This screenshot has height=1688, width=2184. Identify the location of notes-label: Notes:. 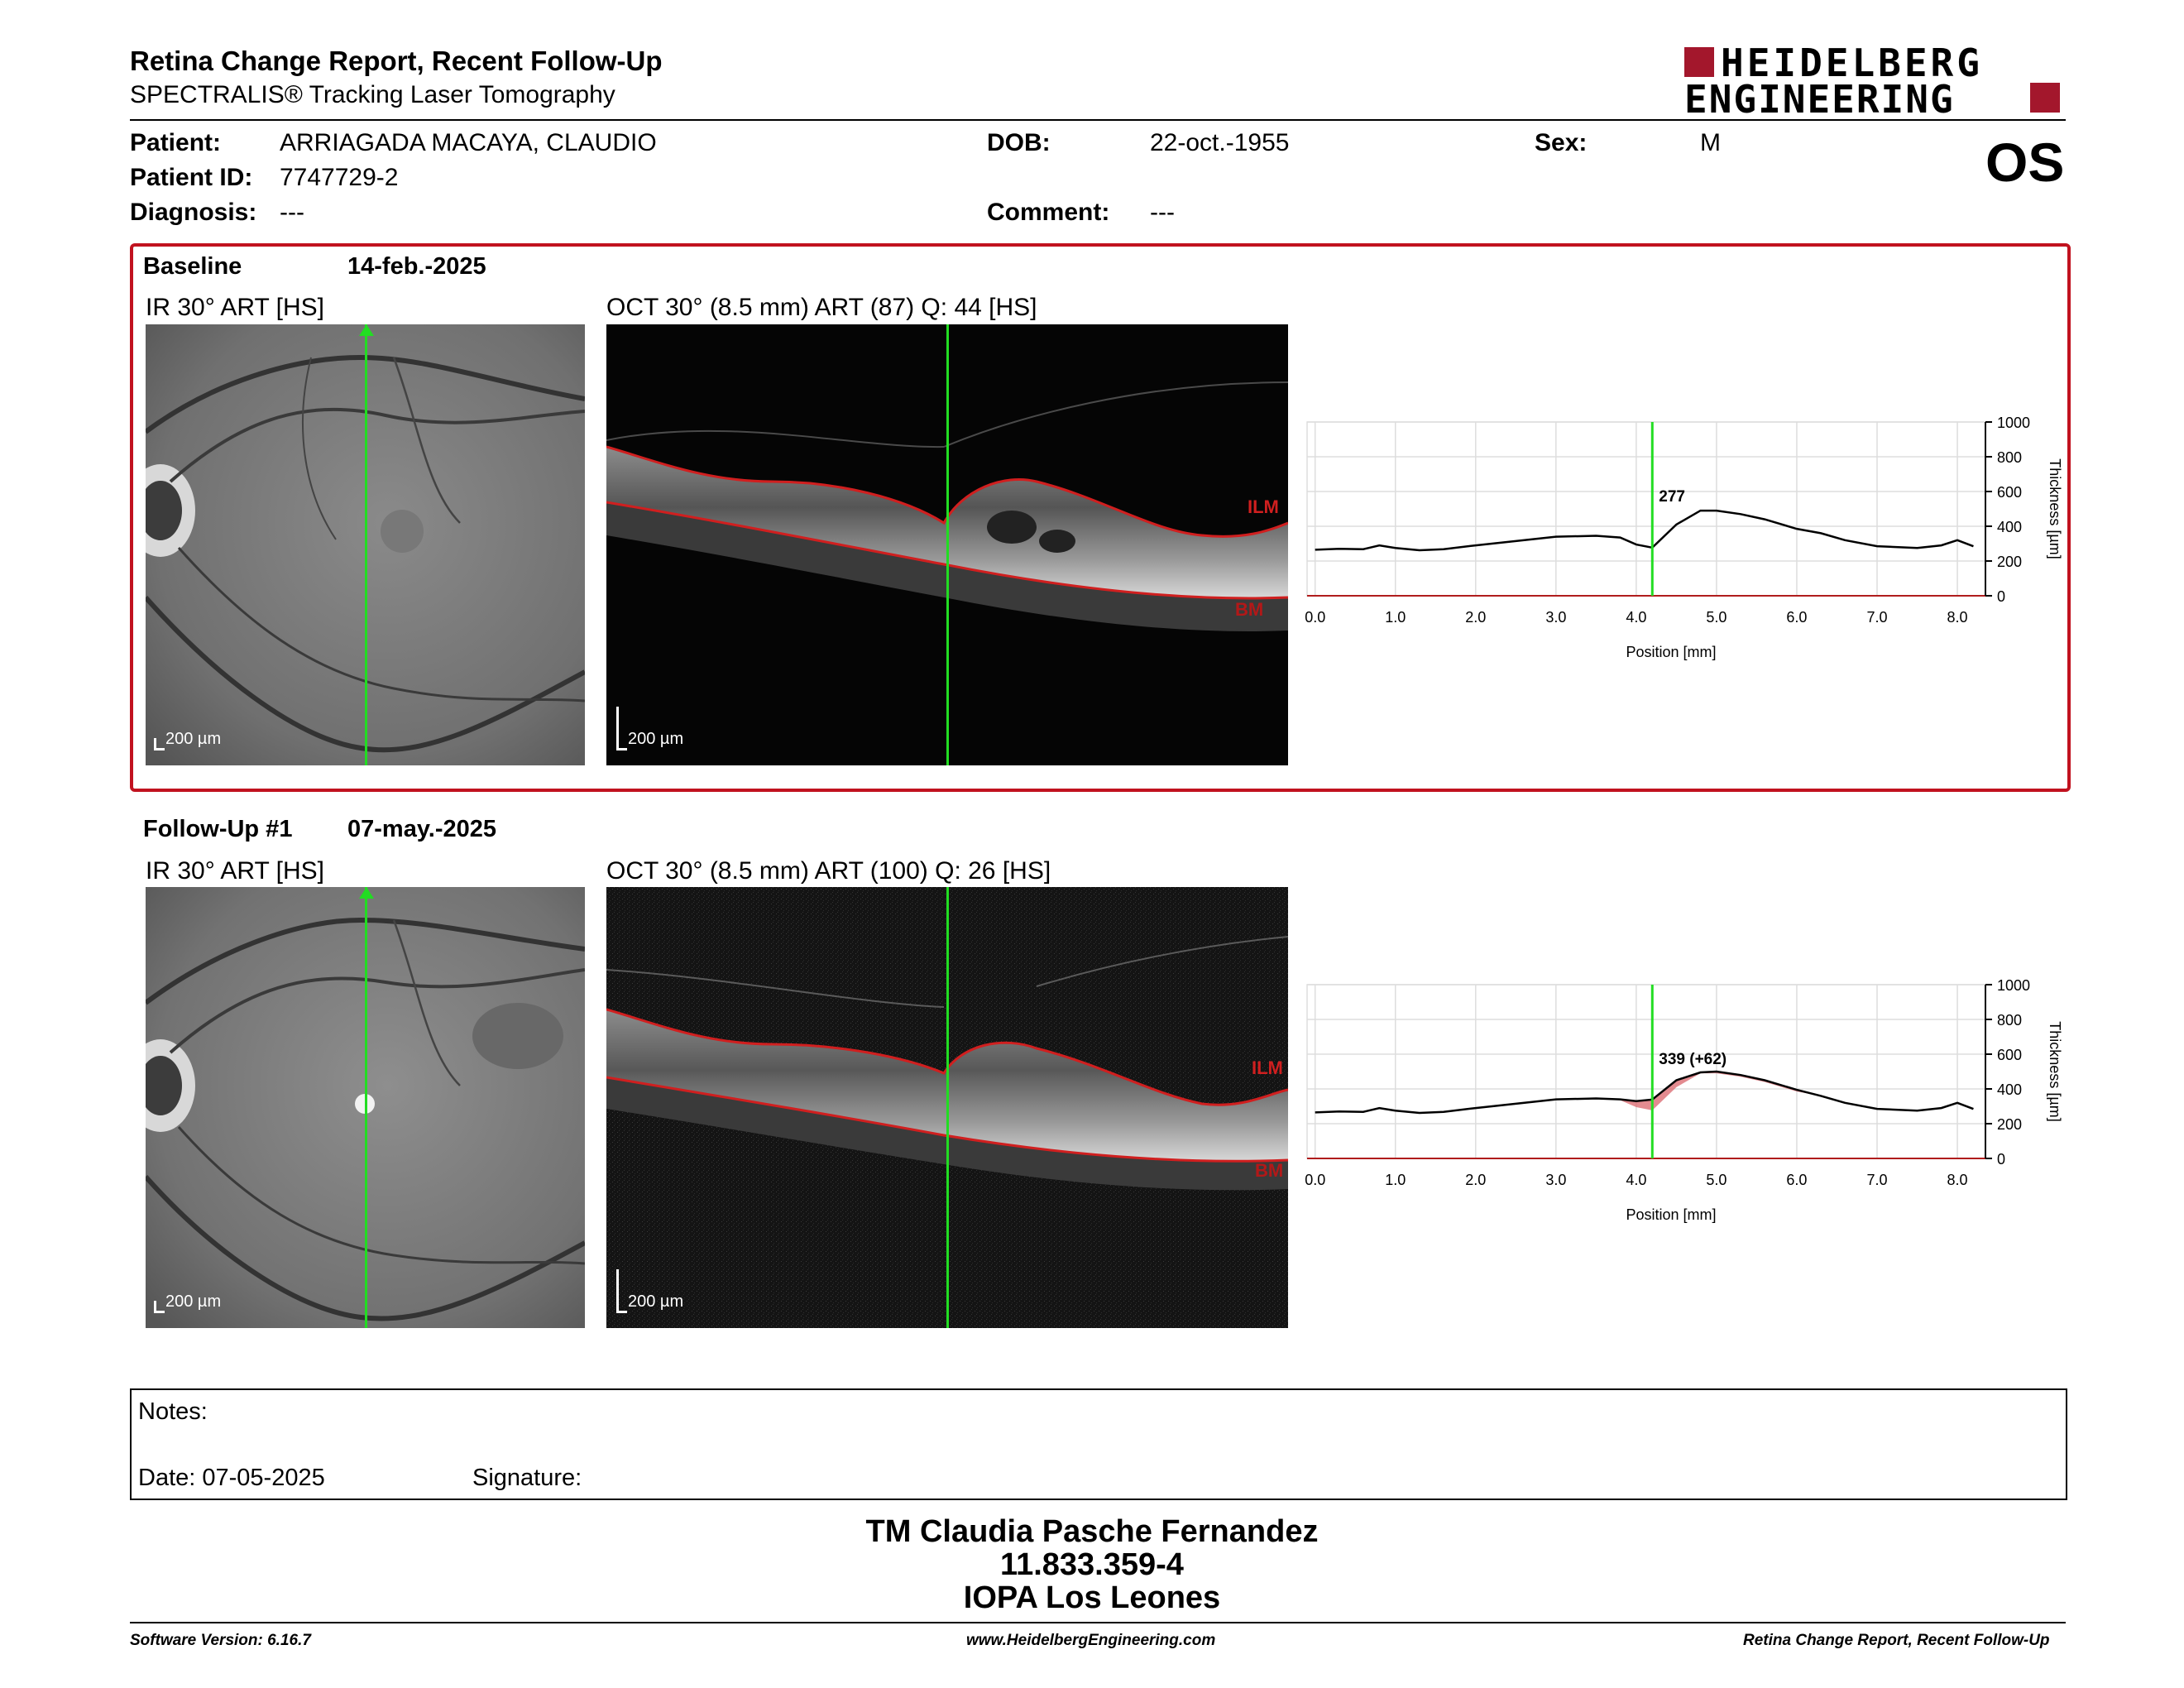
(173, 1411).